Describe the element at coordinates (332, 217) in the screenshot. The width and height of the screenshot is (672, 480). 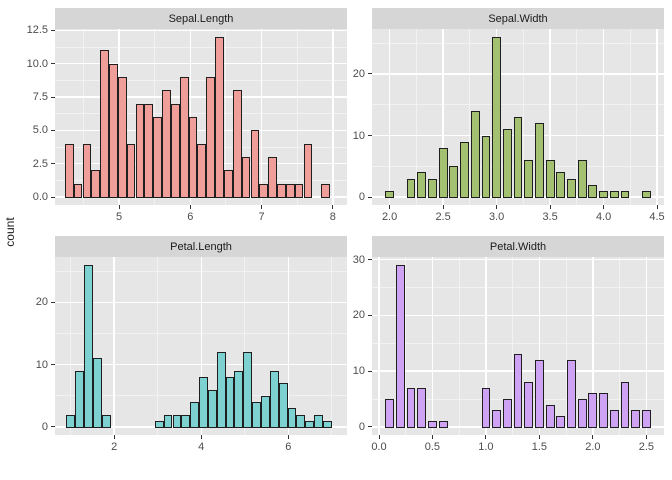
I see `x-tick-label: 8` at that location.